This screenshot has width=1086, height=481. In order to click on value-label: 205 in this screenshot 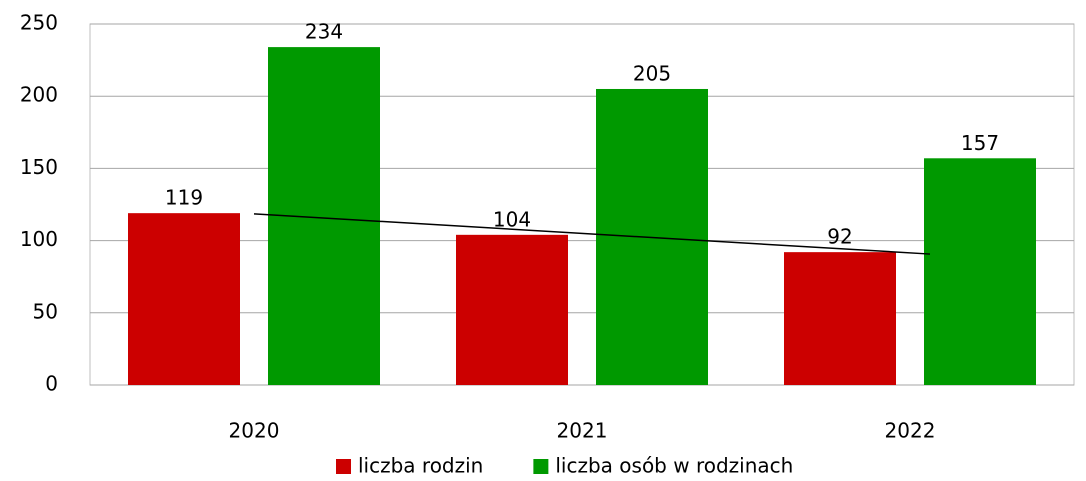, I will do `click(652, 73)`.